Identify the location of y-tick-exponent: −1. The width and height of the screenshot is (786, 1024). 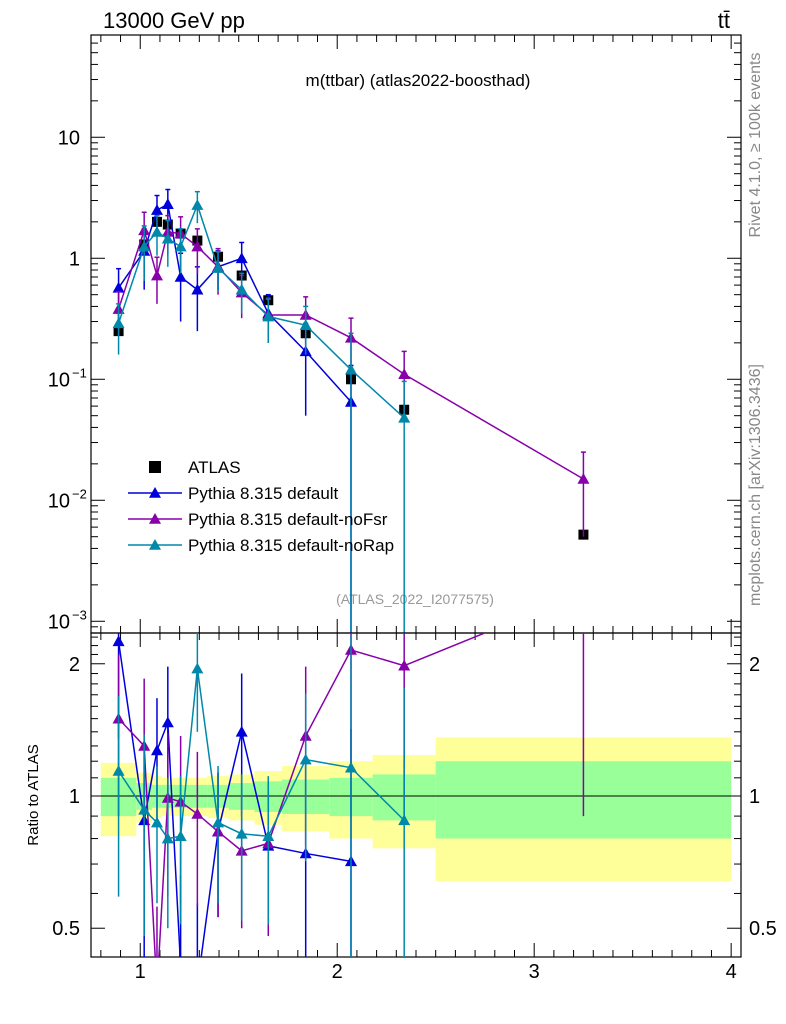
(79, 372).